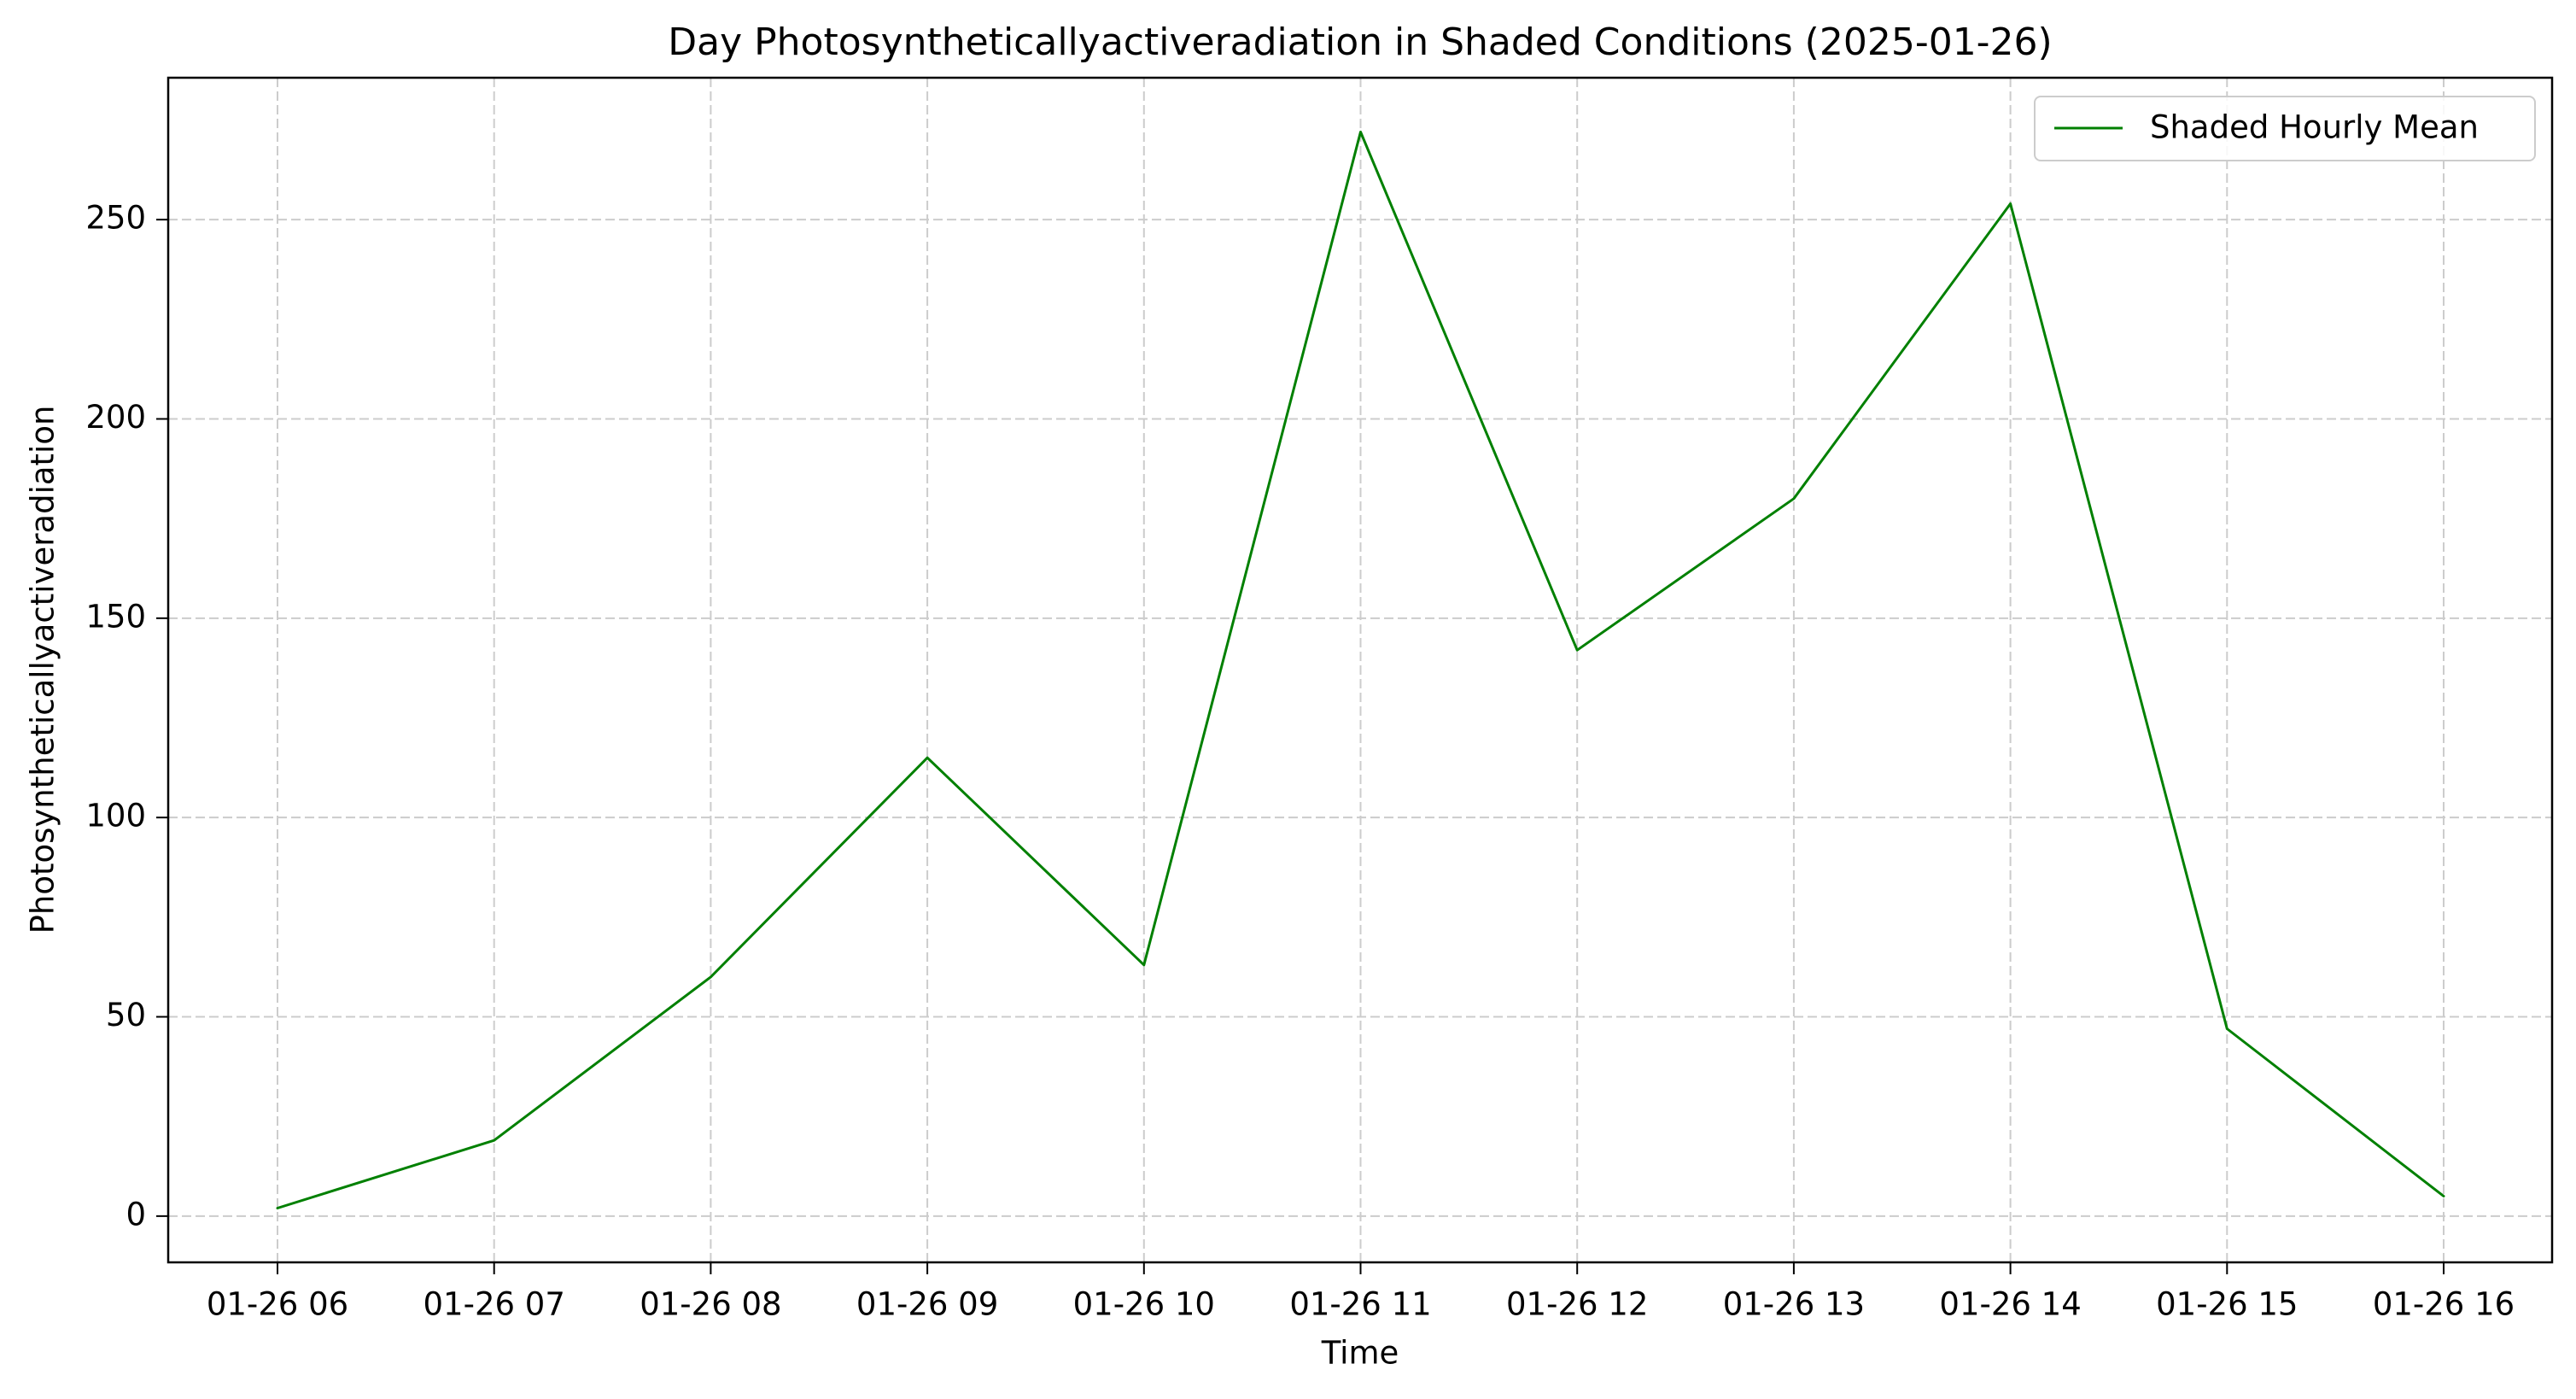 Image resolution: width=2576 pixels, height=1399 pixels. Describe the element at coordinates (115, 417) in the screenshot. I see `y-tick-label: 200` at that location.